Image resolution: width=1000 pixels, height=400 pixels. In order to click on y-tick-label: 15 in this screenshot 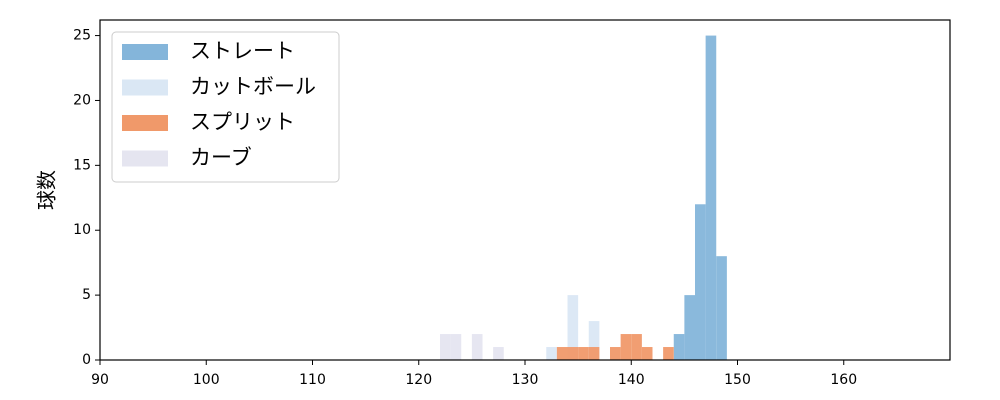, I will do `click(82, 165)`.